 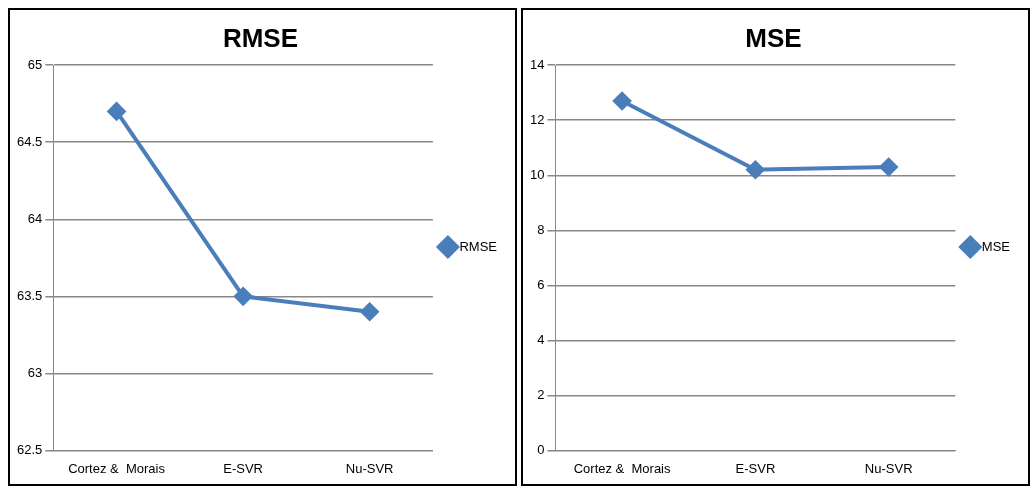 I want to click on y-tick-label: 63, so click(x=35, y=372).